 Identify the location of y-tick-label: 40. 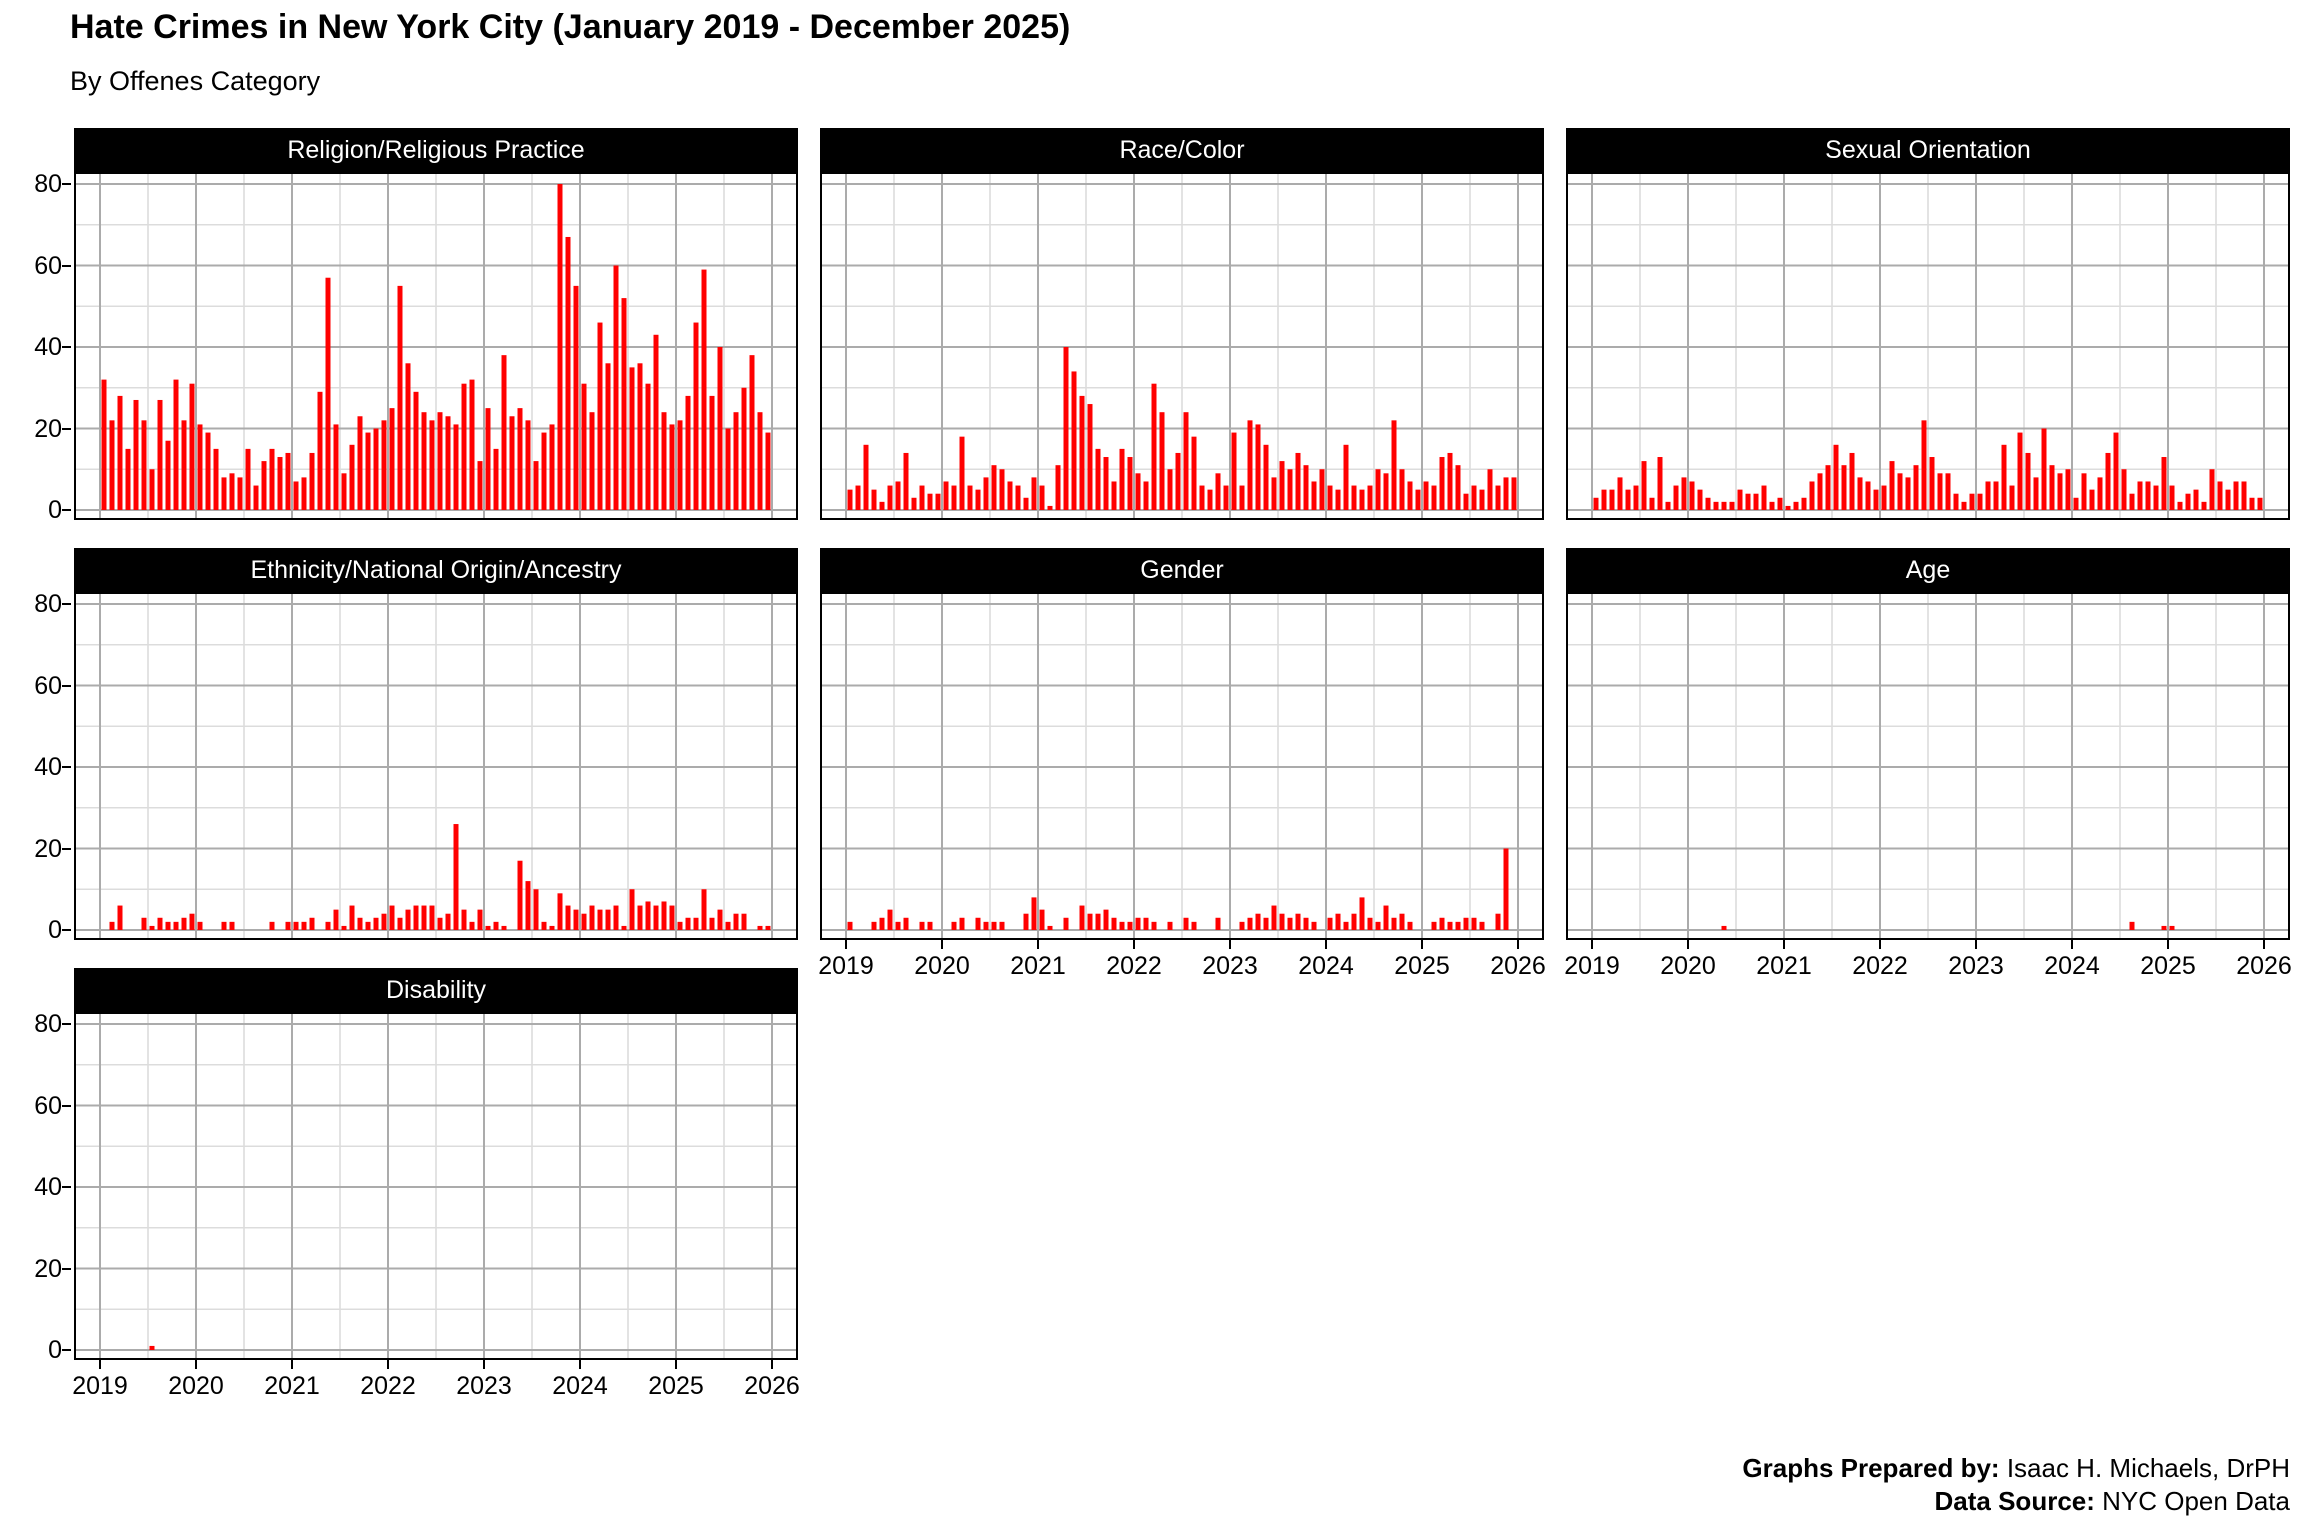
(48, 1187).